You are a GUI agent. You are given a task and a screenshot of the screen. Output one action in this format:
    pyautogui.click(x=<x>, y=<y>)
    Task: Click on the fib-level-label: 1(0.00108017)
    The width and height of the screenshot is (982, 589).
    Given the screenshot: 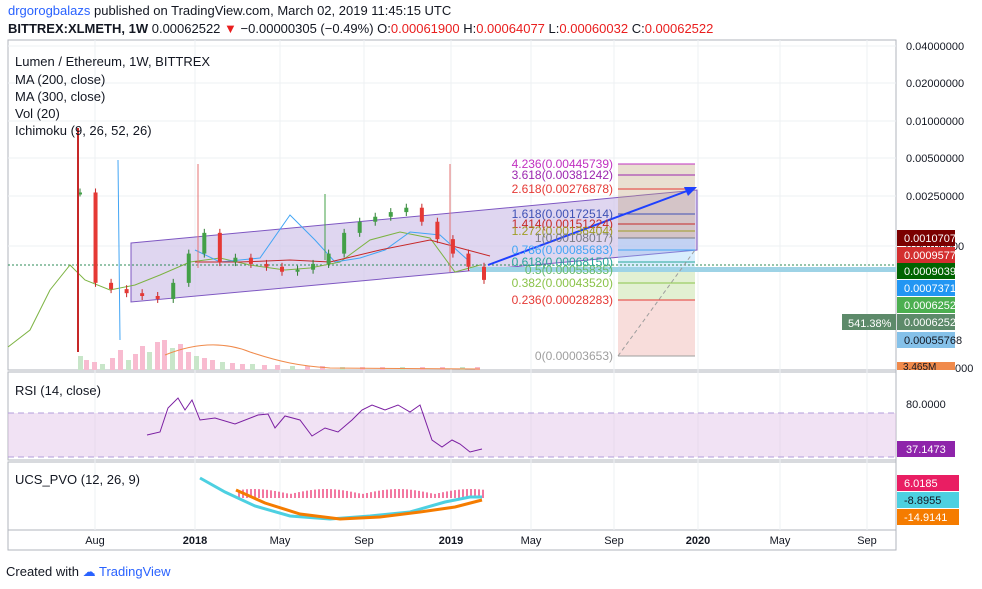 What is the action you would take?
    pyautogui.click(x=574, y=238)
    